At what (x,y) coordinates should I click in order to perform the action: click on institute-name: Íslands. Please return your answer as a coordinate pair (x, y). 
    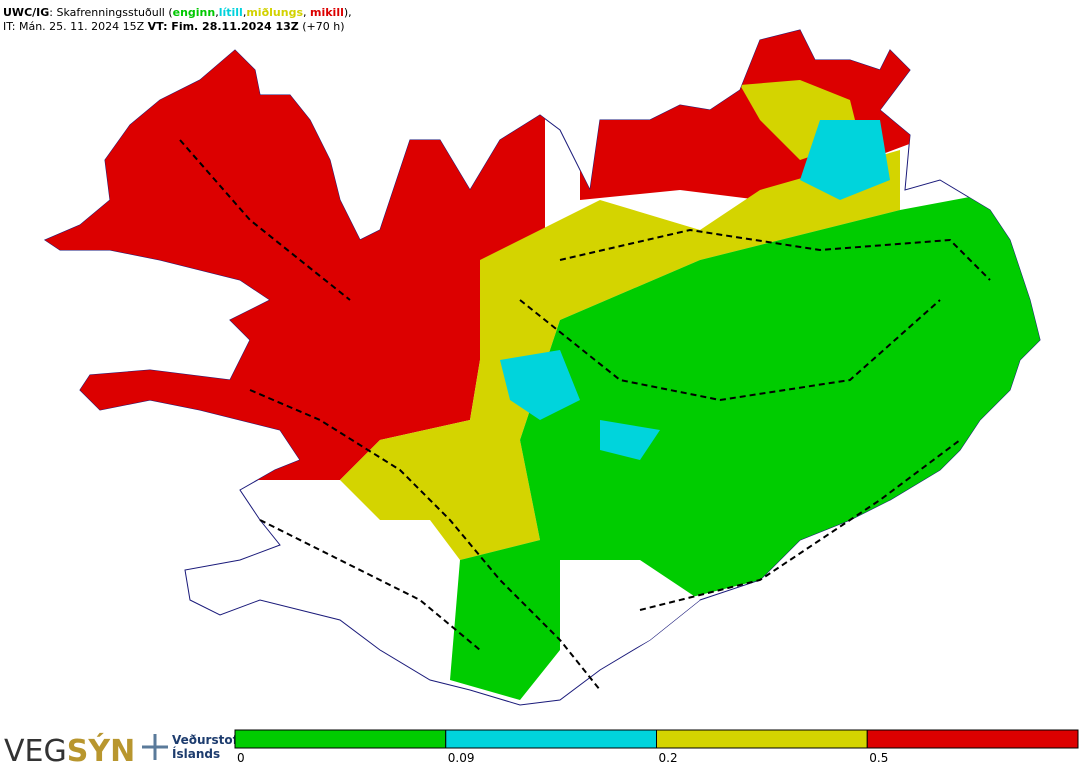
    Looking at the image, I should click on (196, 753).